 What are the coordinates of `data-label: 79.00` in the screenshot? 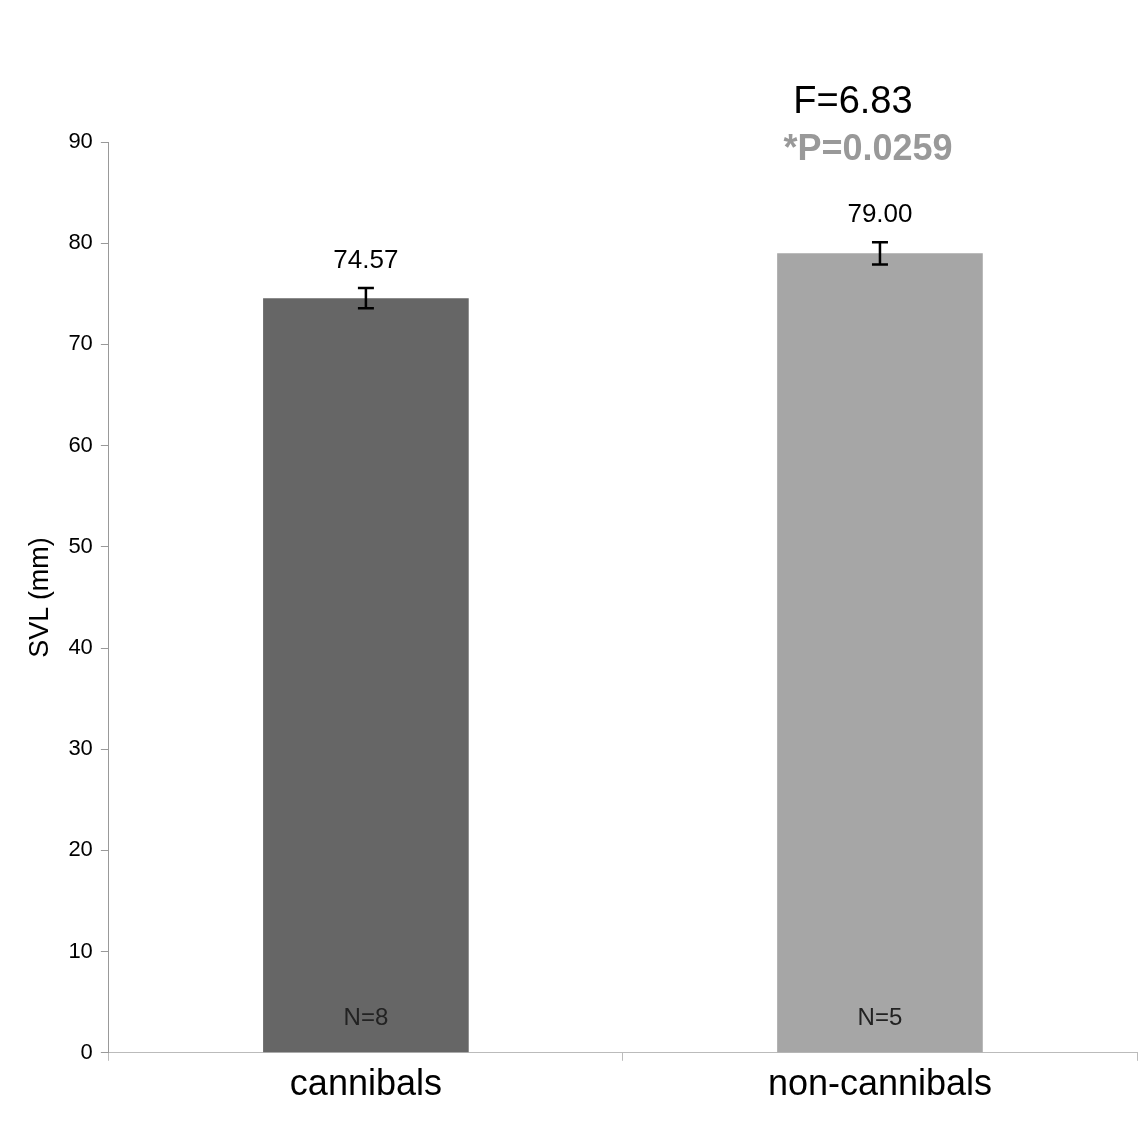 It's located at (880, 213).